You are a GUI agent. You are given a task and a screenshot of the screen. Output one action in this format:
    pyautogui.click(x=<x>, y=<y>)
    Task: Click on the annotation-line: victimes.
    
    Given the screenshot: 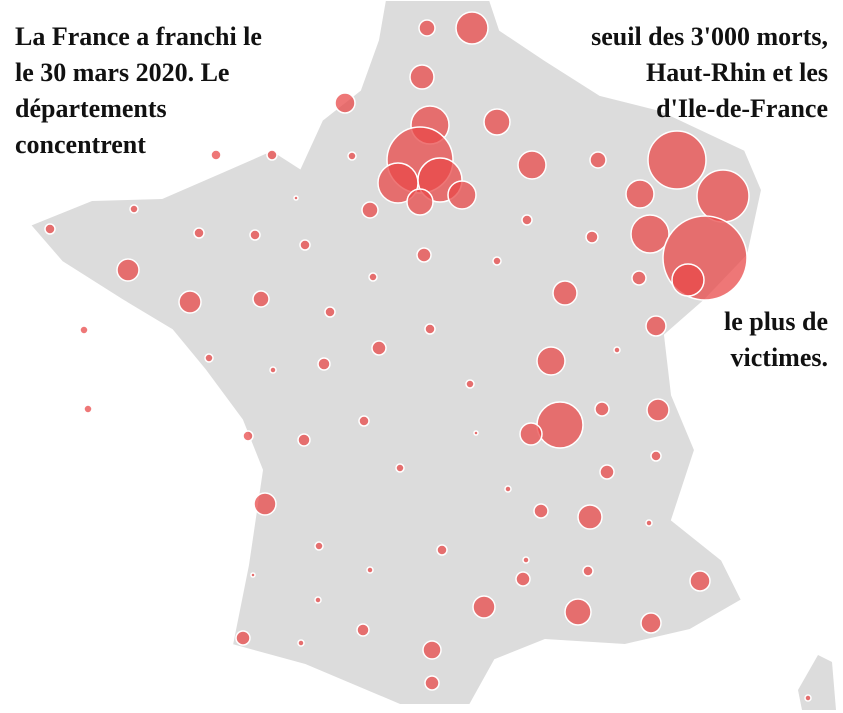 What is the action you would take?
    pyautogui.click(x=779, y=357)
    